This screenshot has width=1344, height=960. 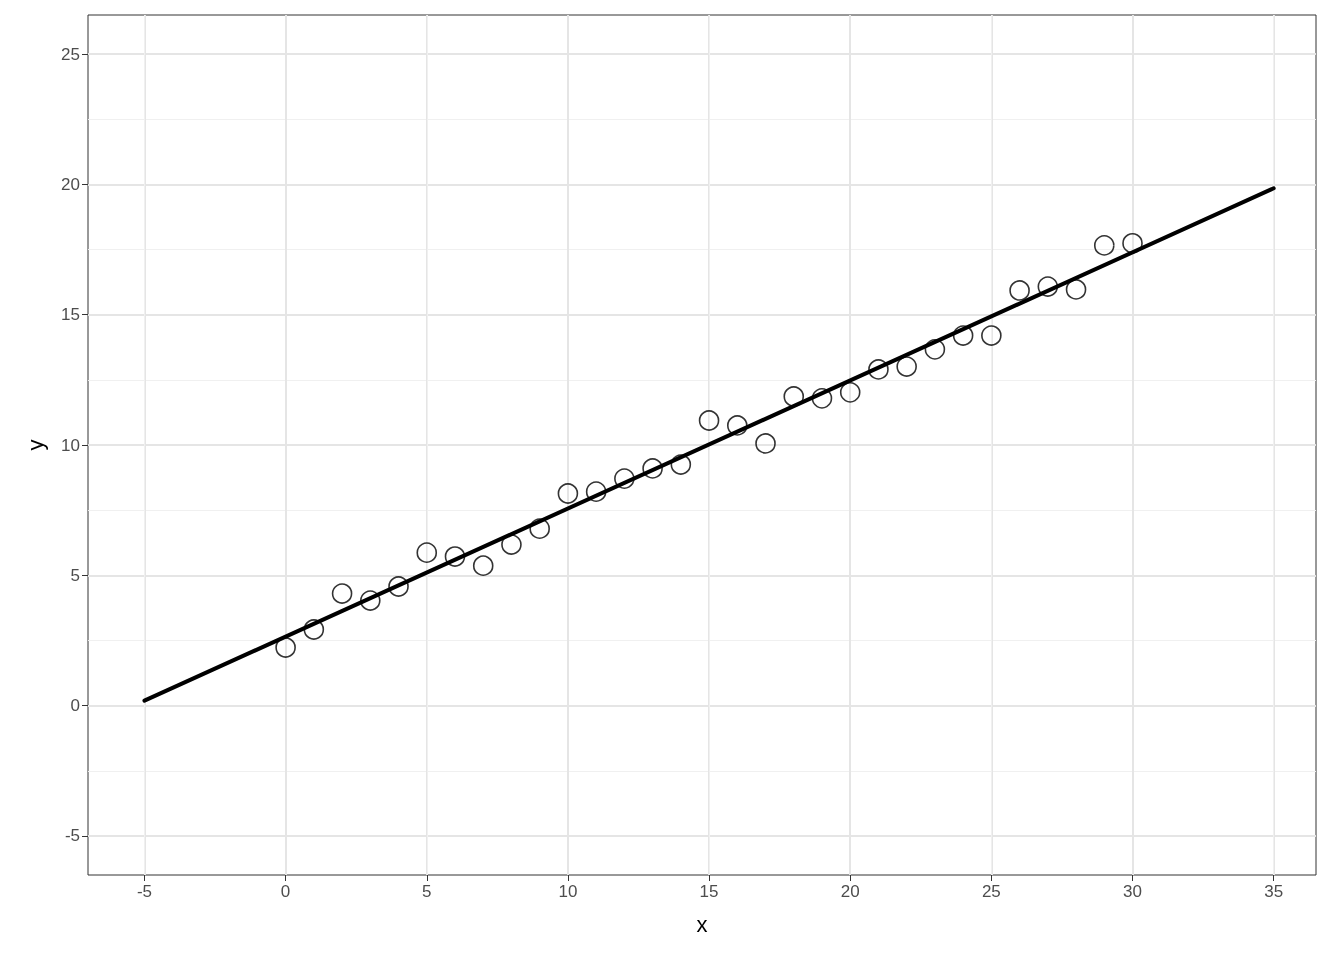 What do you see at coordinates (568, 891) in the screenshot?
I see `x-tick-label: 10` at bounding box center [568, 891].